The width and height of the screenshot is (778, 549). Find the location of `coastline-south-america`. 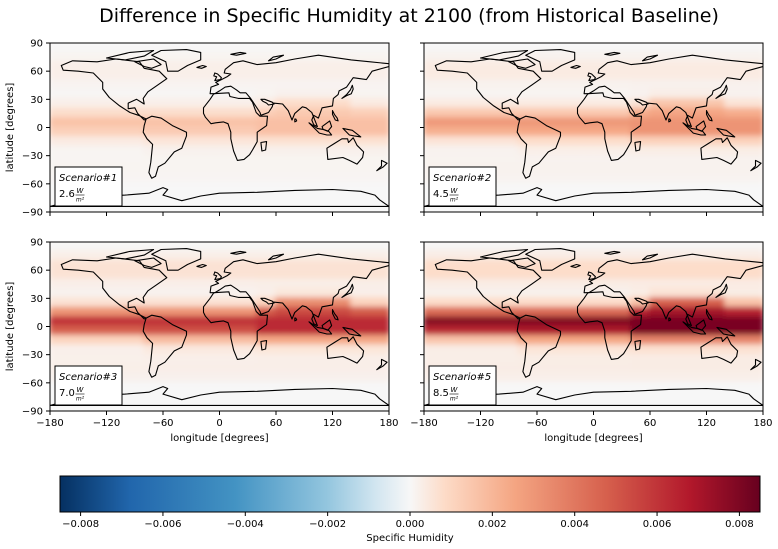

coastline-south-america is located at coordinates (539, 346).